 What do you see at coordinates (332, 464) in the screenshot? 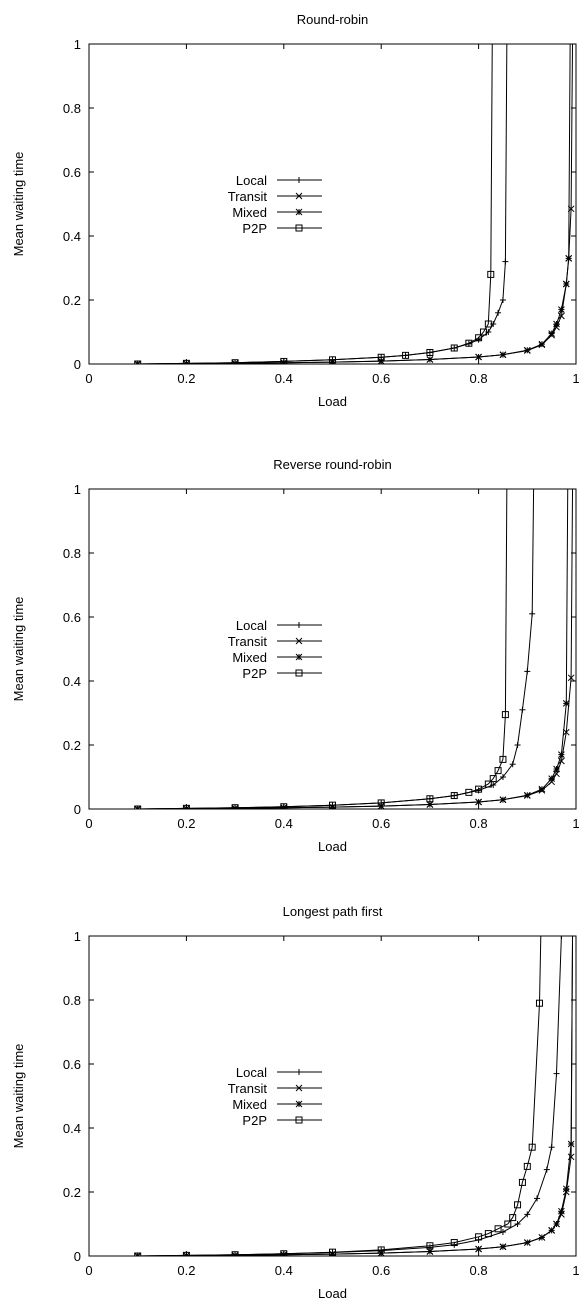
I see `chart-title: Reverse round-robin` at bounding box center [332, 464].